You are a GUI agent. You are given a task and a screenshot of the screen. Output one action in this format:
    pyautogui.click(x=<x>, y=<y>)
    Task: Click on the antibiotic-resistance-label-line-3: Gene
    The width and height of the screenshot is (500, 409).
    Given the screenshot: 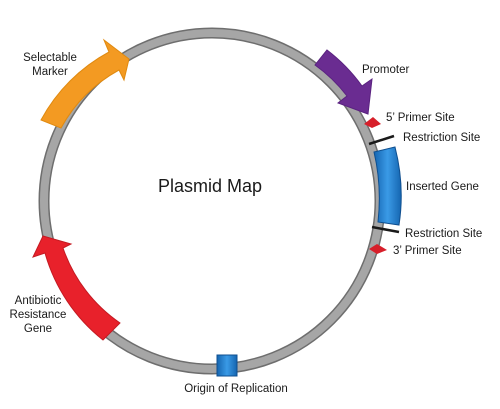 What is the action you would take?
    pyautogui.click(x=38, y=329)
    